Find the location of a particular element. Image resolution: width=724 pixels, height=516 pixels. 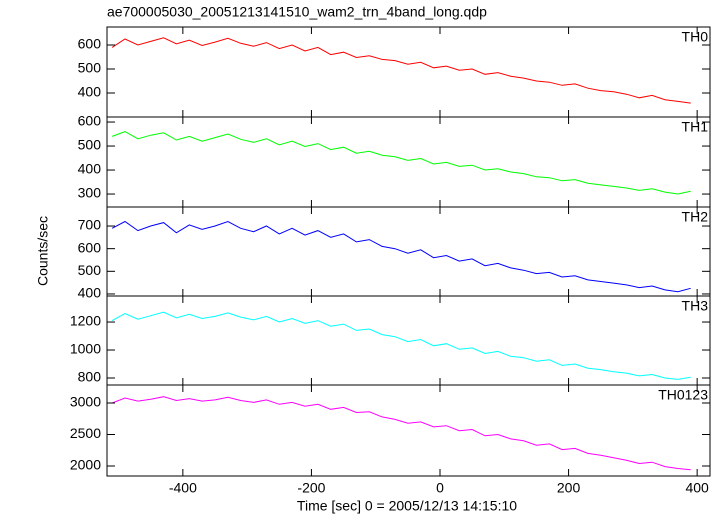

y-tick-label: 700 is located at coordinates (90, 225).